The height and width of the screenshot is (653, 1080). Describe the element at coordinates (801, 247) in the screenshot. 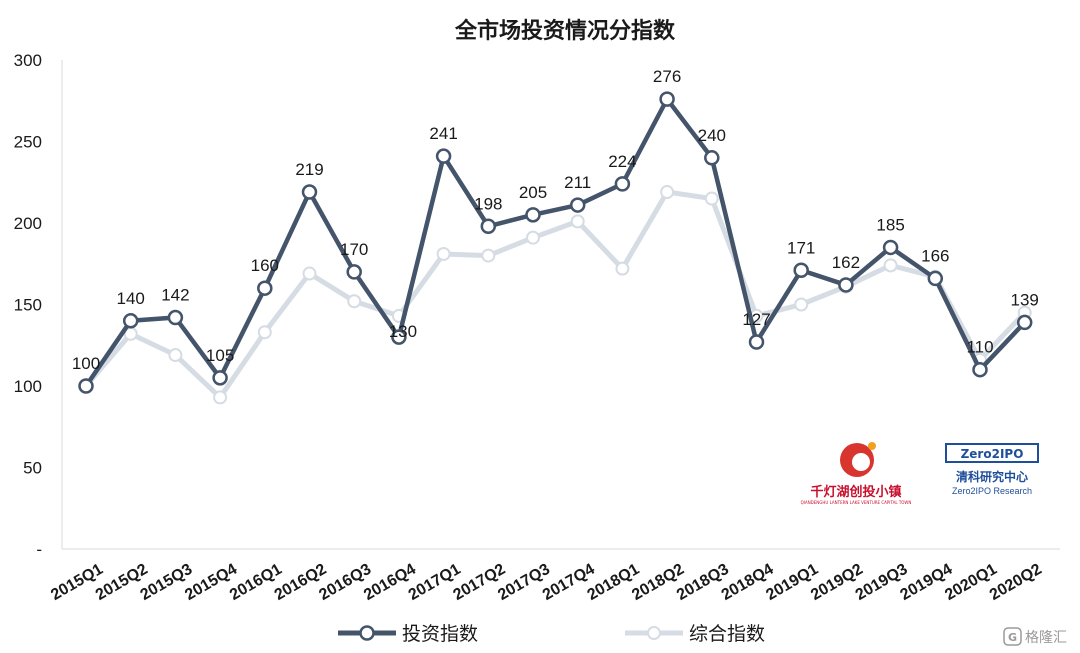

I see `data-label: 171` at that location.